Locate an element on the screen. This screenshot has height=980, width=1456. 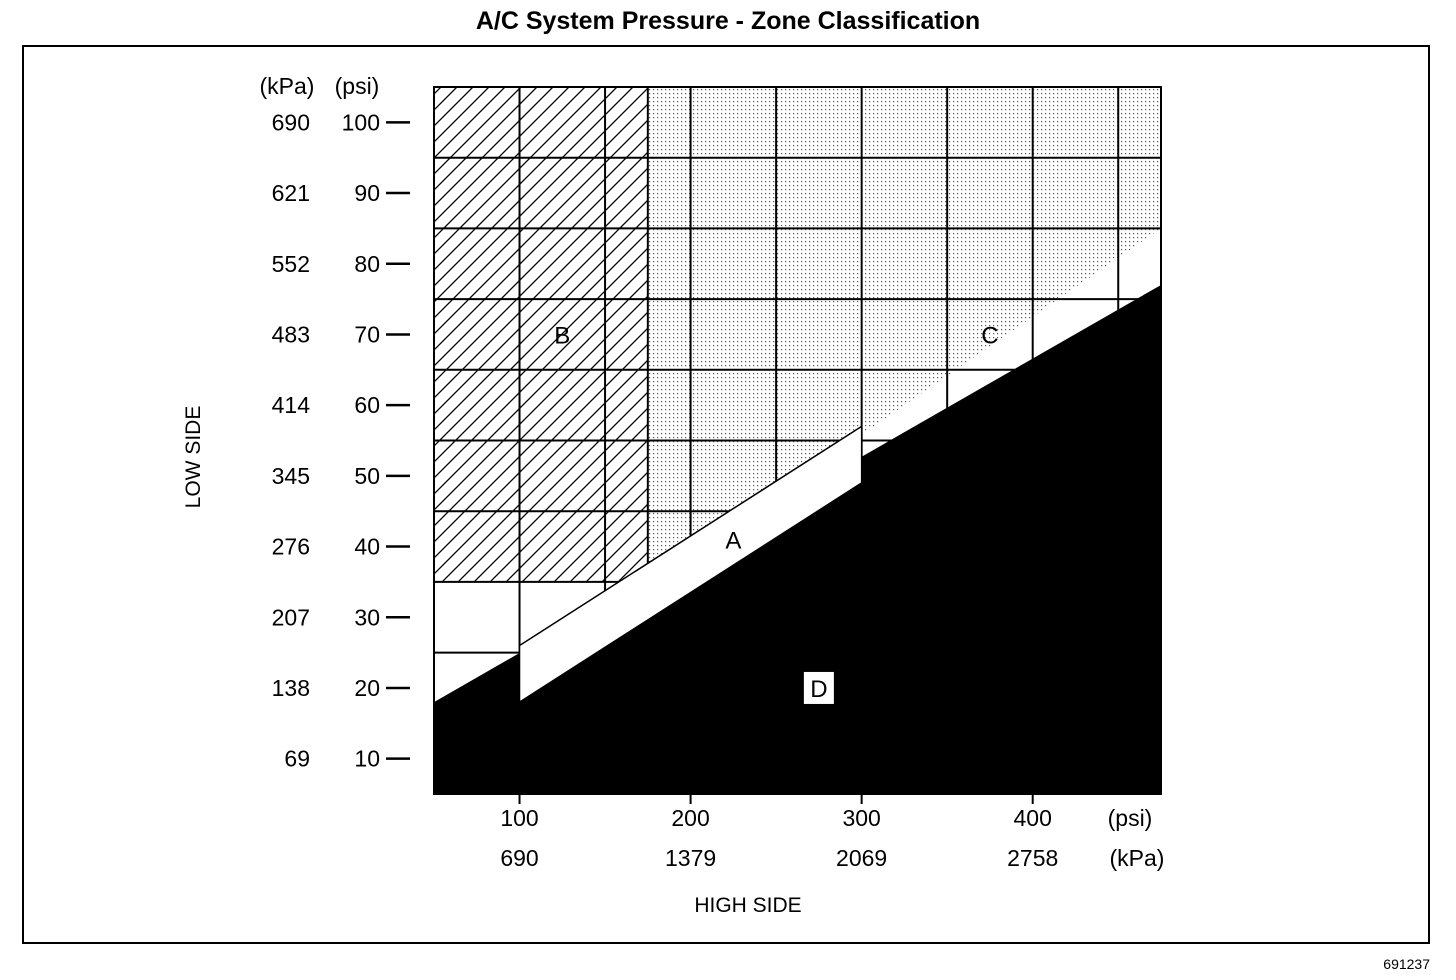
y-tick-label-kpa: 345 is located at coordinates (291, 476).